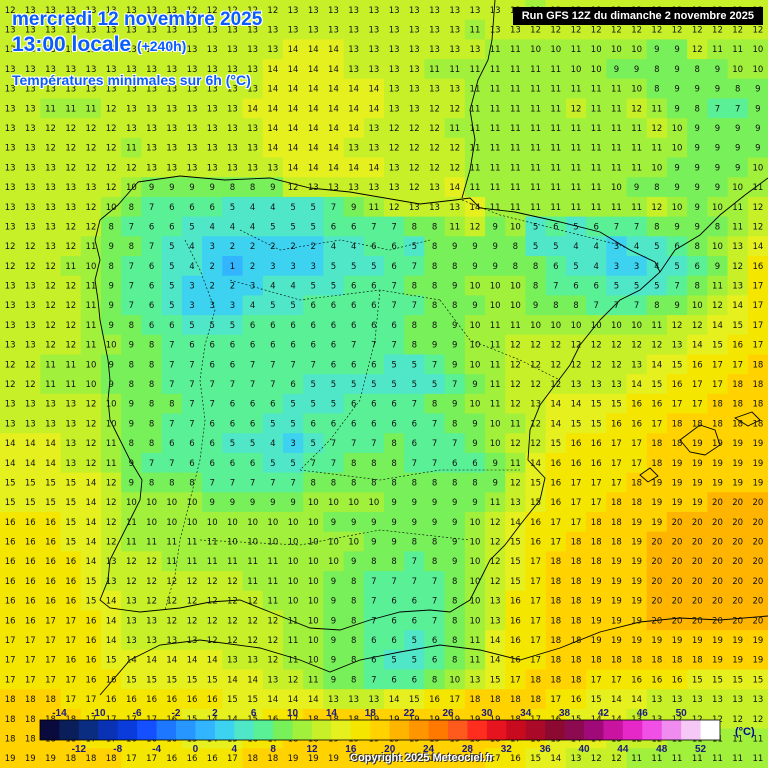 This screenshot has height=768, width=768. I want to click on temperature-value: 19, so click(737, 641).